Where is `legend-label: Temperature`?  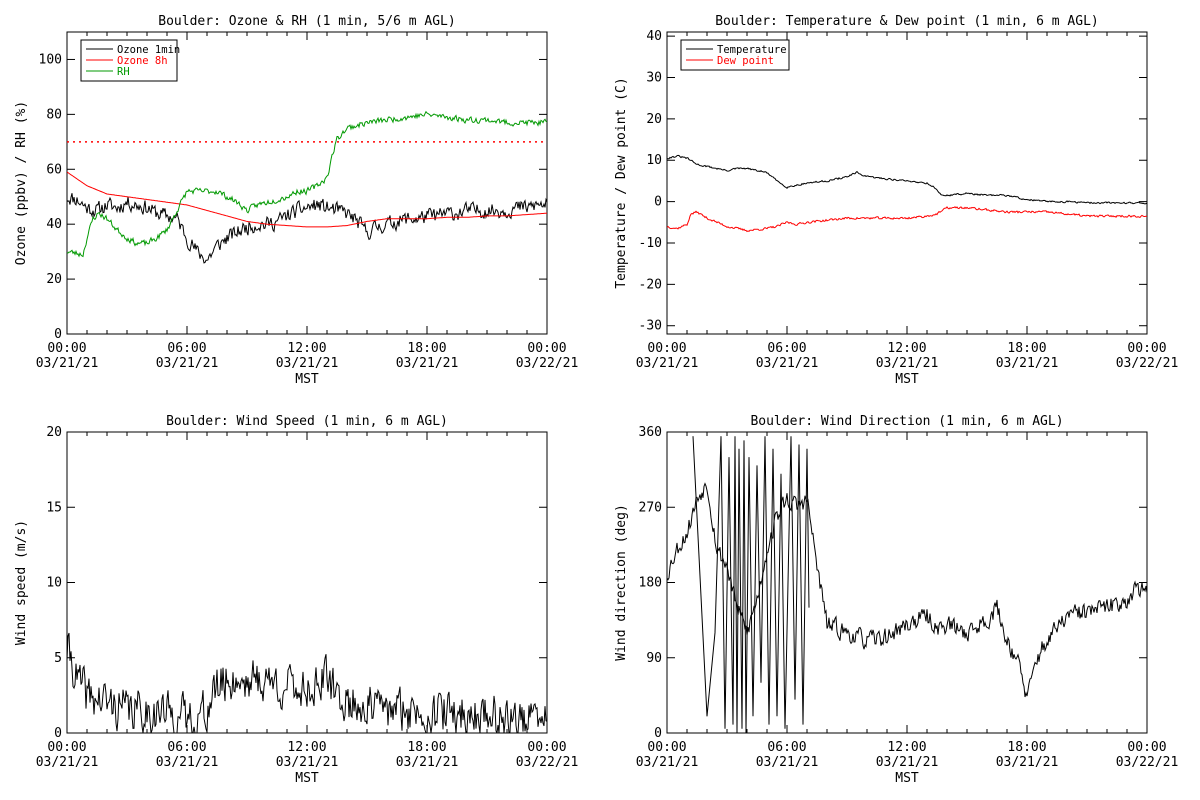
legend-label: Temperature is located at coordinates (752, 50).